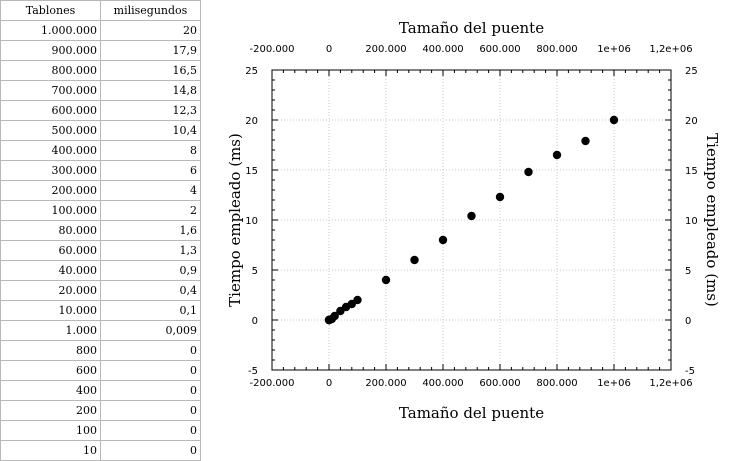  I want to click on table-row: 40.000 0,9, so click(100, 270).